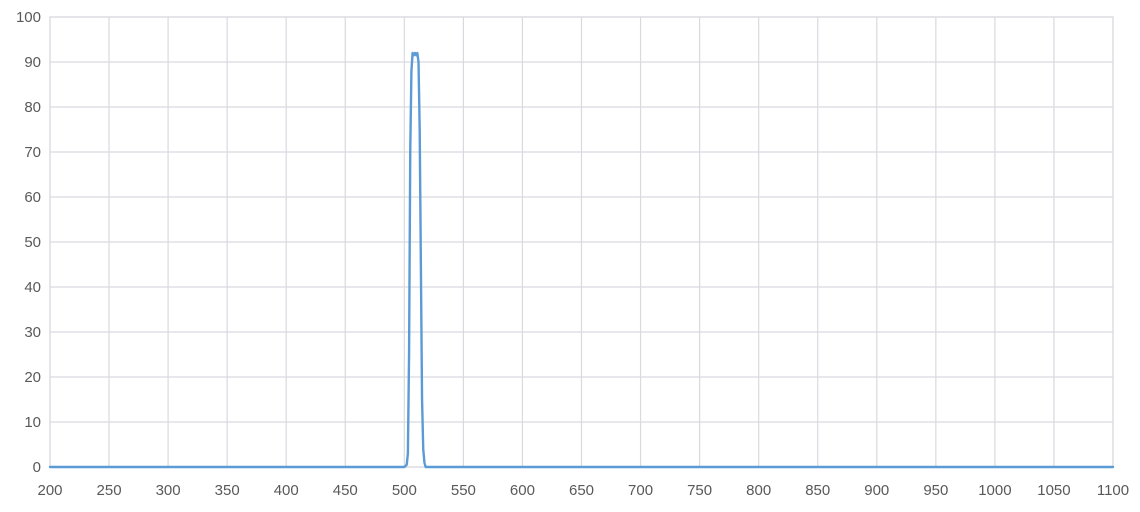 The width and height of the screenshot is (1140, 512). I want to click on x-tick-label: 900, so click(876, 490).